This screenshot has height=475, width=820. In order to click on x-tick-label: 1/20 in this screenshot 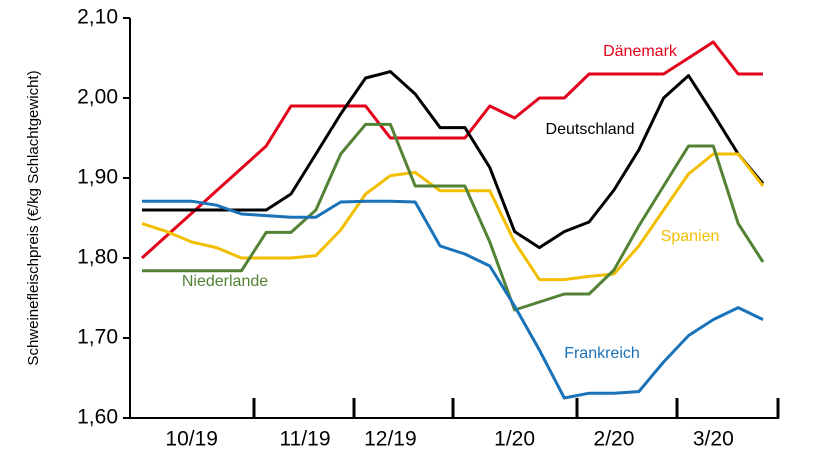, I will do `click(514, 439)`.